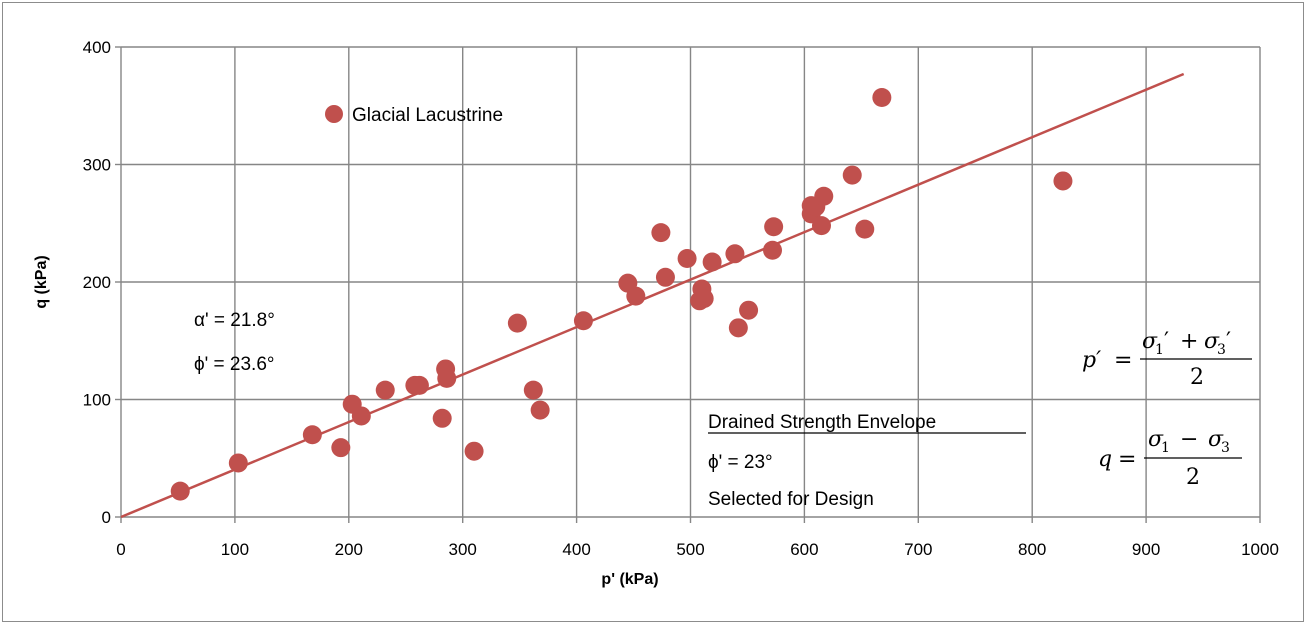  Describe the element at coordinates (1193, 477) in the screenshot. I see `q-denominator: 2` at that location.